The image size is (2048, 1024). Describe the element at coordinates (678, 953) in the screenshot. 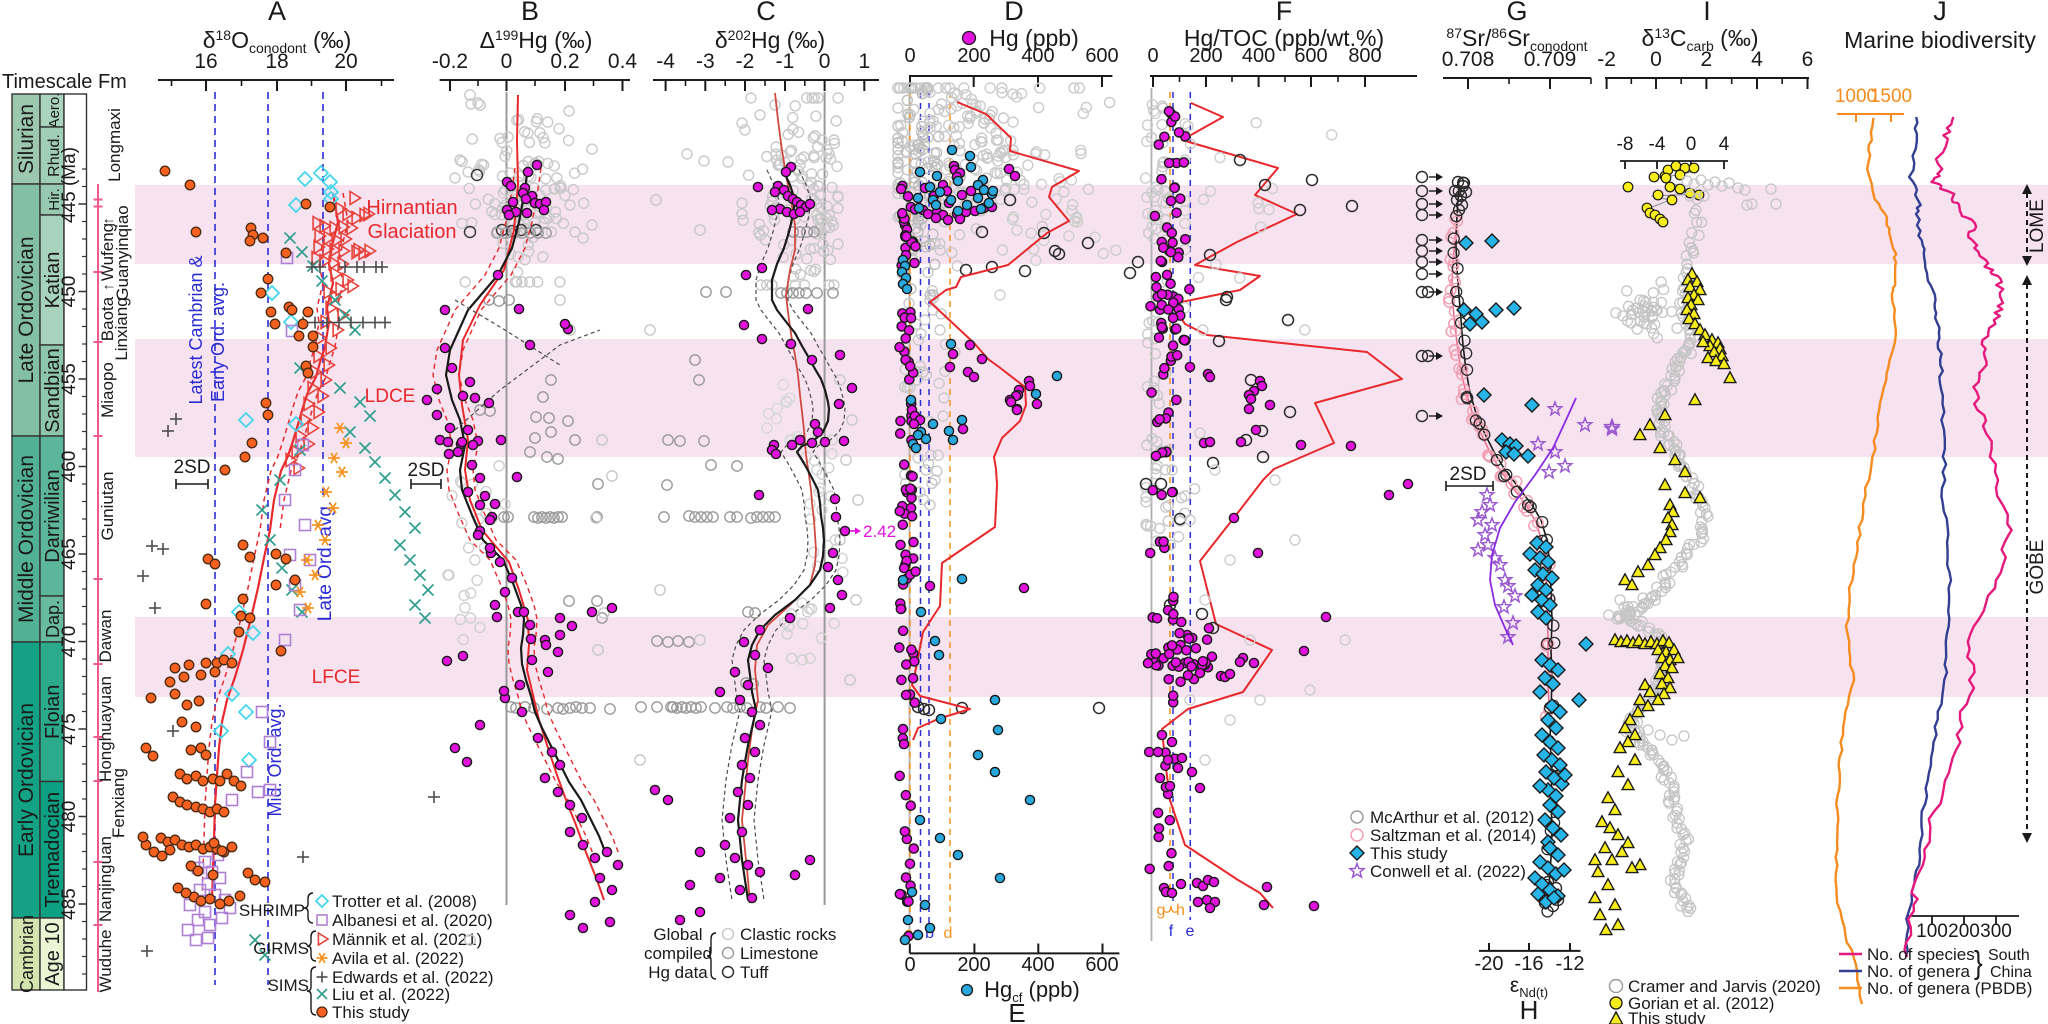

I see `svg-text: compiled` at that location.